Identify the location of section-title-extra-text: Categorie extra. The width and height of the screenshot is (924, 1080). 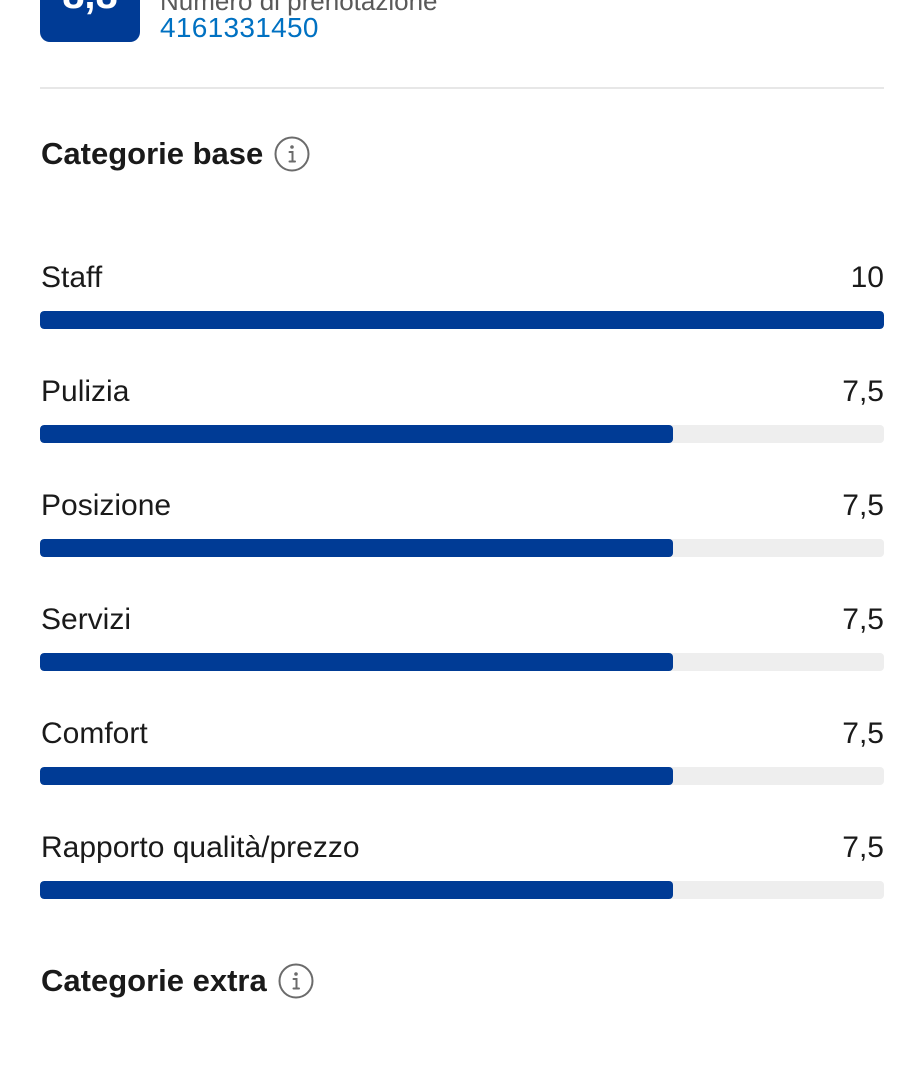
(154, 980).